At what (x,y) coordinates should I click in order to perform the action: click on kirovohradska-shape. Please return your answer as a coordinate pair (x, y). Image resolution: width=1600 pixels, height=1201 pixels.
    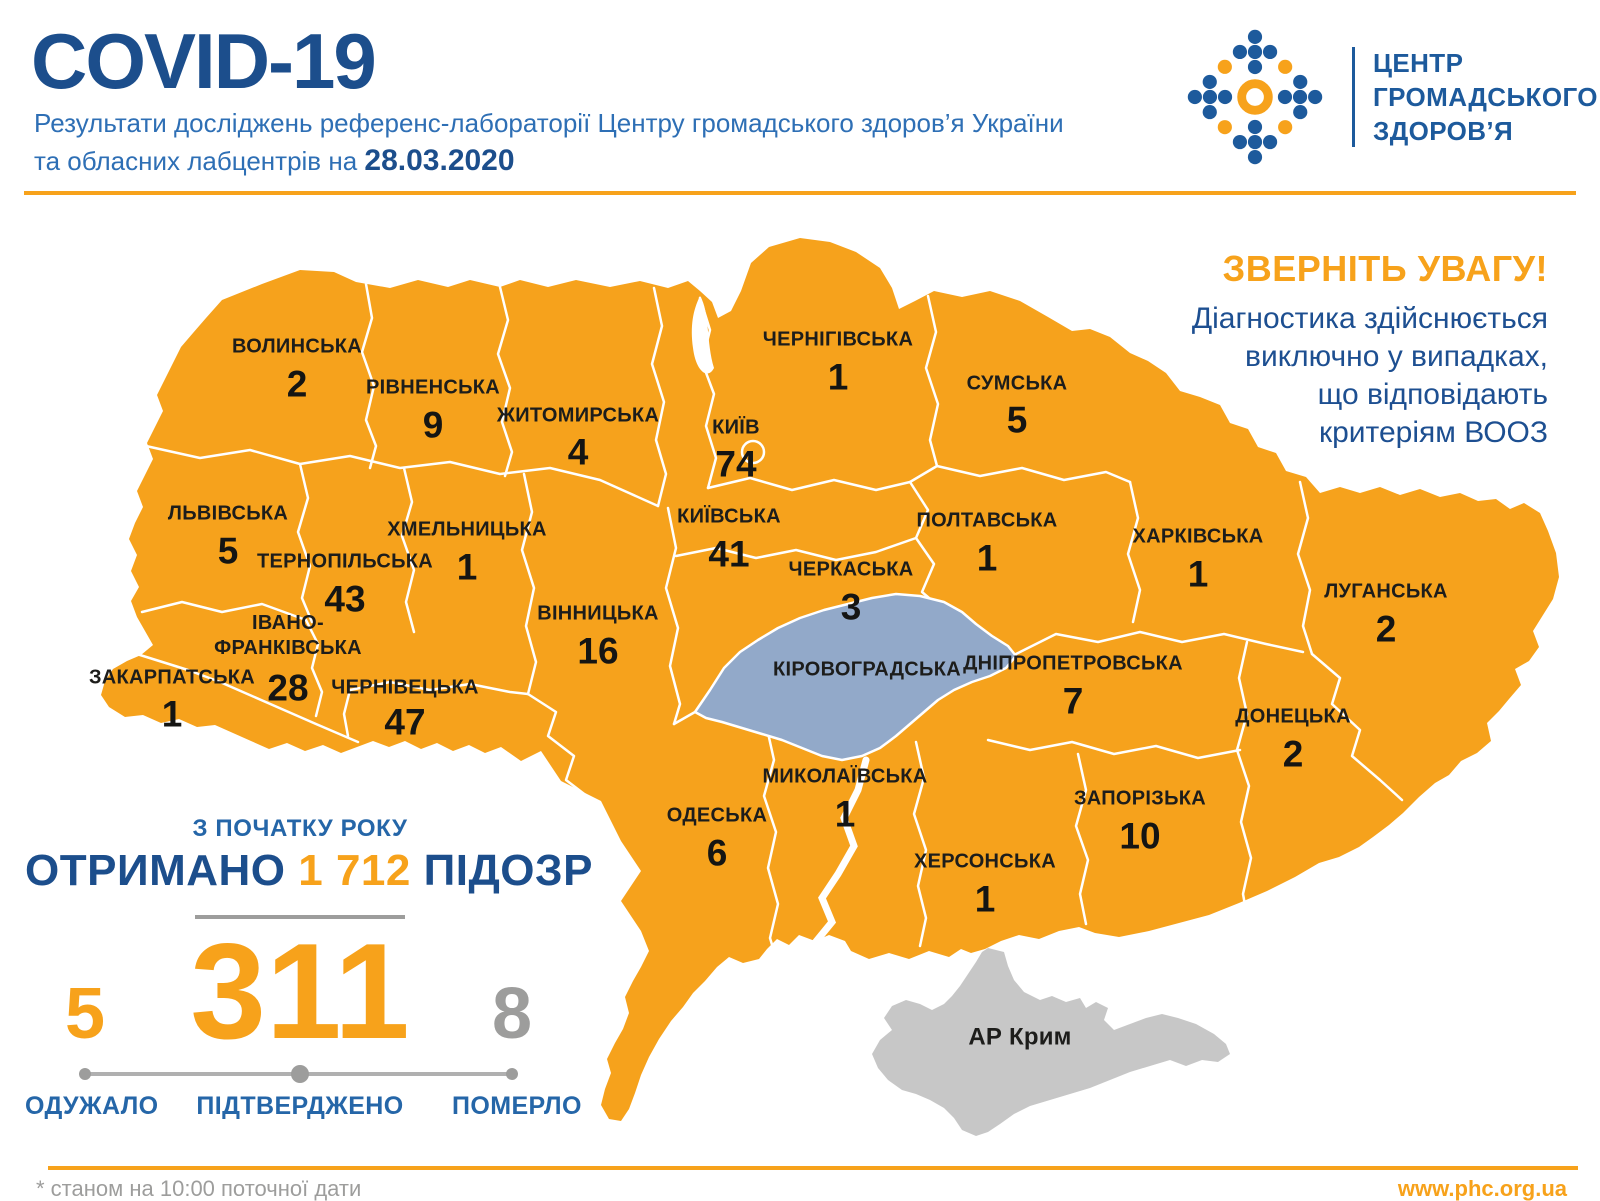
    Looking at the image, I should click on (855, 677).